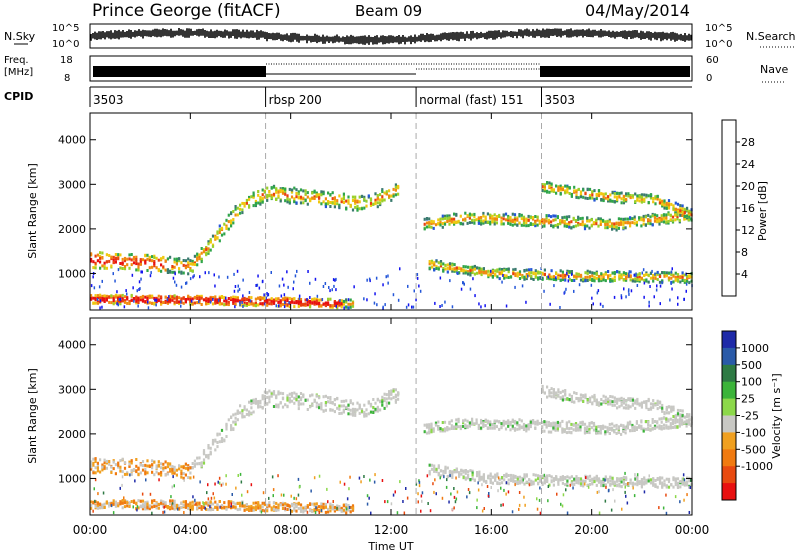  Describe the element at coordinates (290, 530) in the screenshot. I see `x-tick-label: 08:00` at that location.